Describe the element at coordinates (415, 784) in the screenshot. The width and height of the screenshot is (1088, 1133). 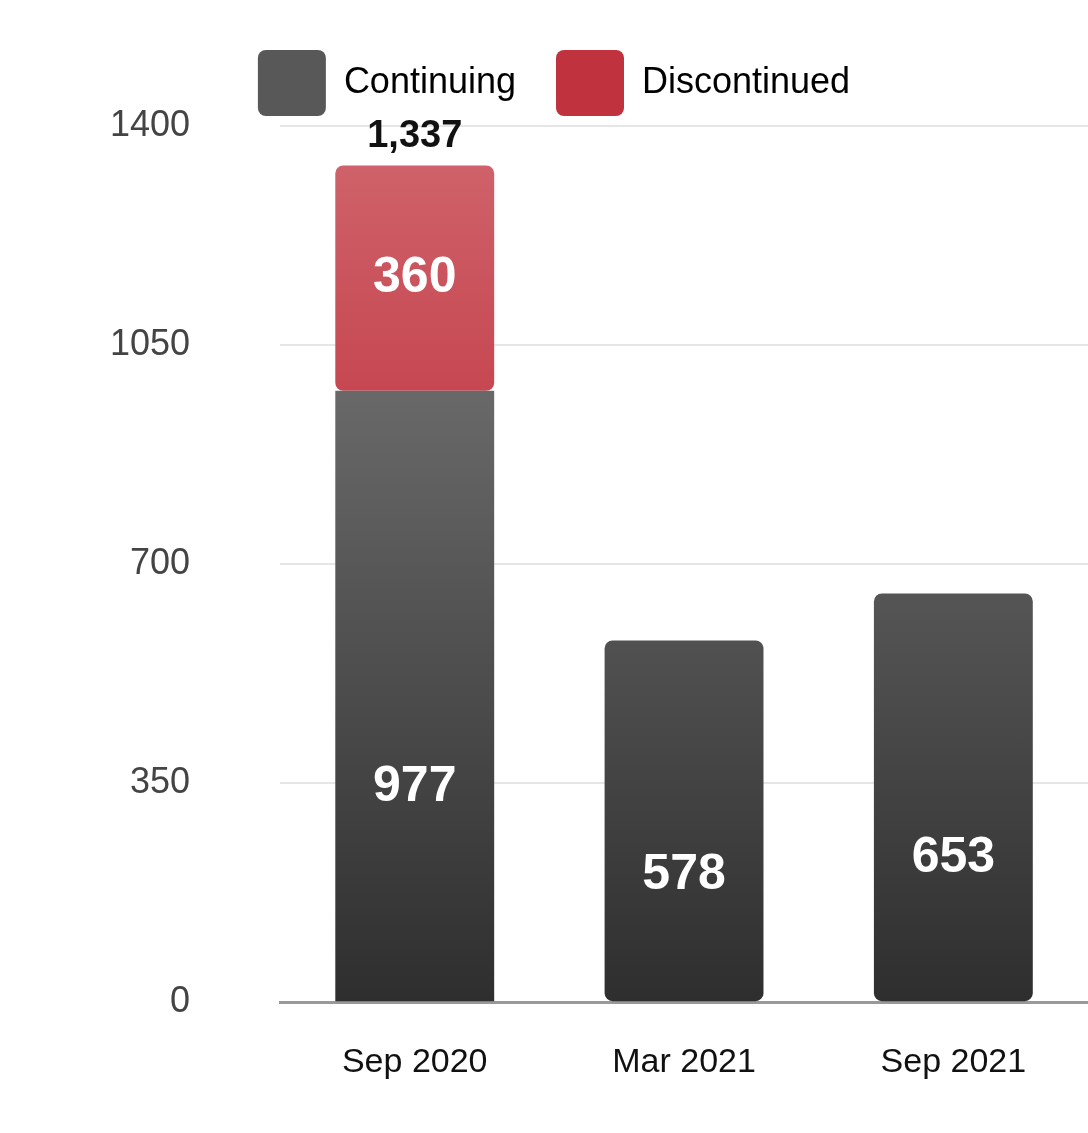
I see `data-label: 977` at that location.